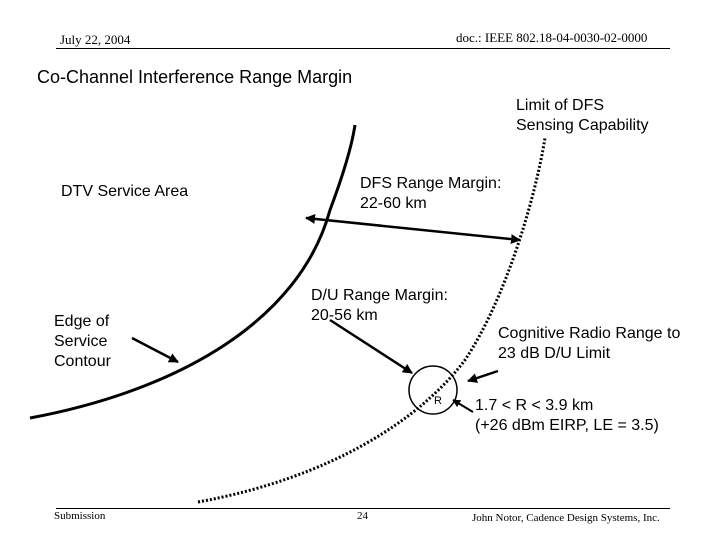 The image size is (720, 540). What do you see at coordinates (125, 191) in the screenshot?
I see `dtv-area-label: DTV Service Area` at bounding box center [125, 191].